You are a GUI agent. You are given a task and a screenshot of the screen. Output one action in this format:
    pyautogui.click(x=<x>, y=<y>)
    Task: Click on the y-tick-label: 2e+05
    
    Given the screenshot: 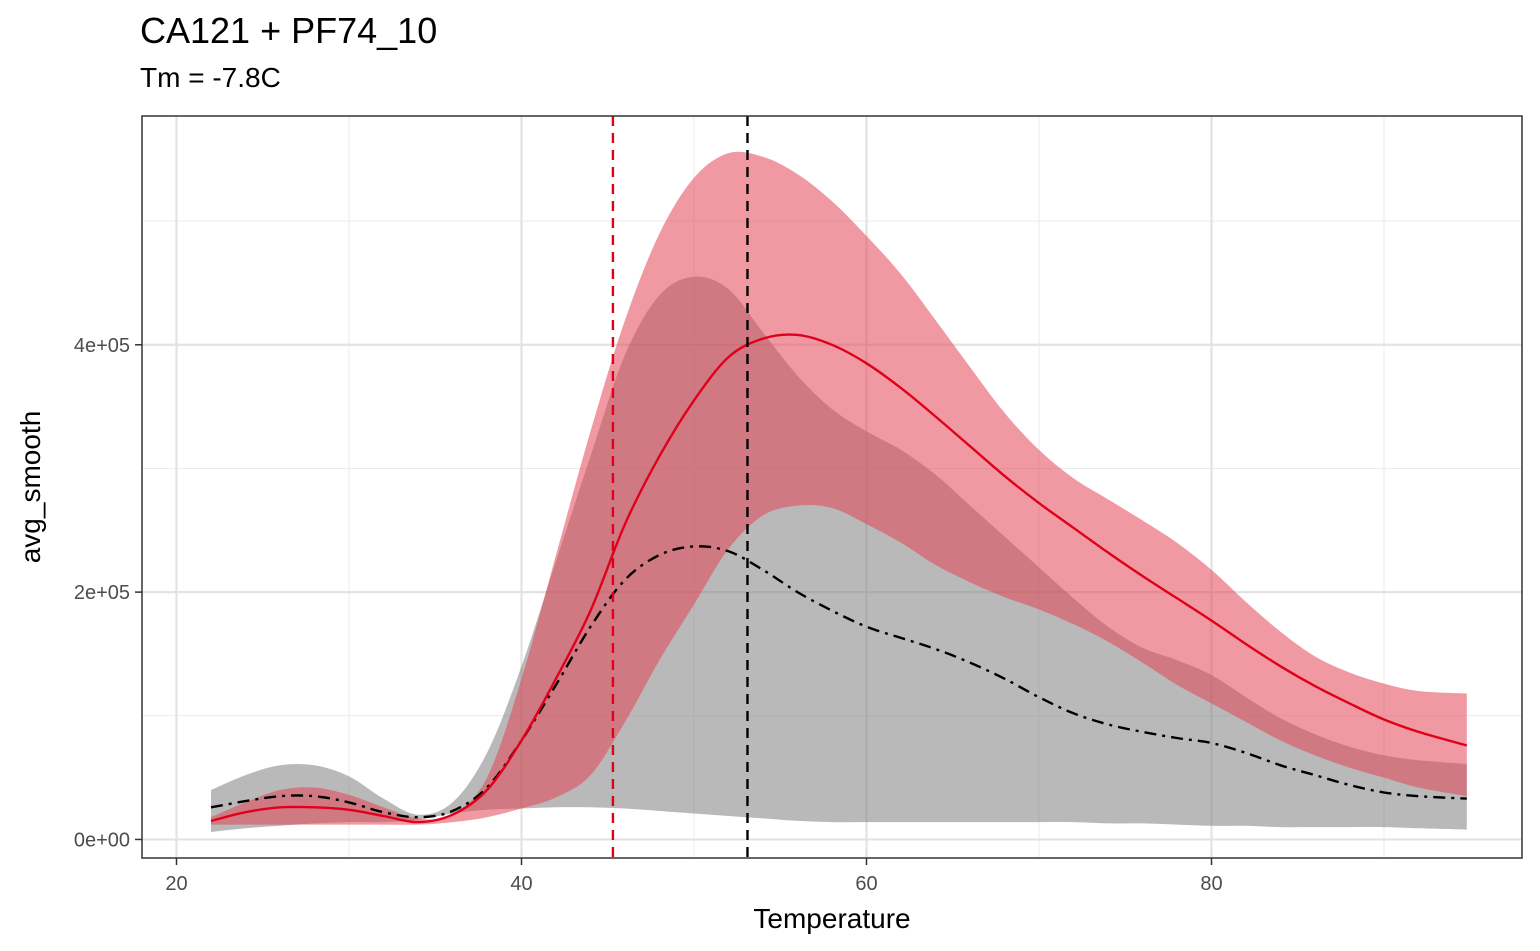 What is the action you would take?
    pyautogui.click(x=102, y=593)
    